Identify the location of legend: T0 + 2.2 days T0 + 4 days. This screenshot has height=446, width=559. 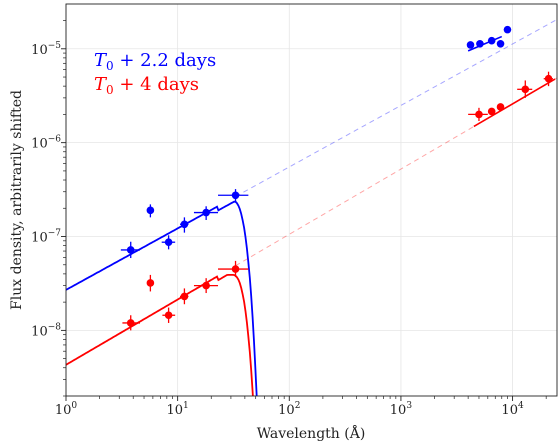
(155, 73).